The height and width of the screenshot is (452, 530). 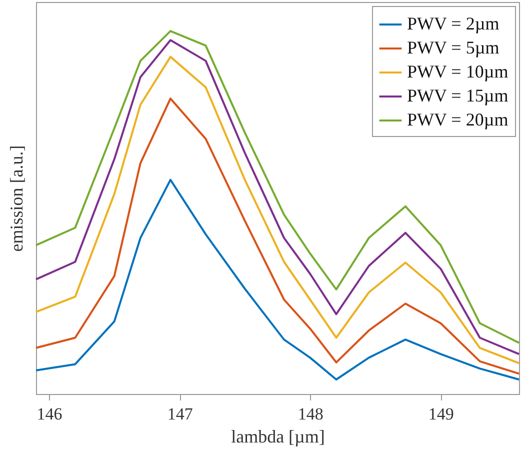 What do you see at coordinates (453, 24) in the screenshot?
I see `legend-label: PWV = 2µm` at bounding box center [453, 24].